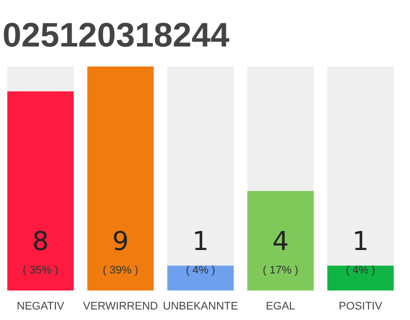 The width and height of the screenshot is (410, 320). I want to click on data-label: 9, so click(120, 242).